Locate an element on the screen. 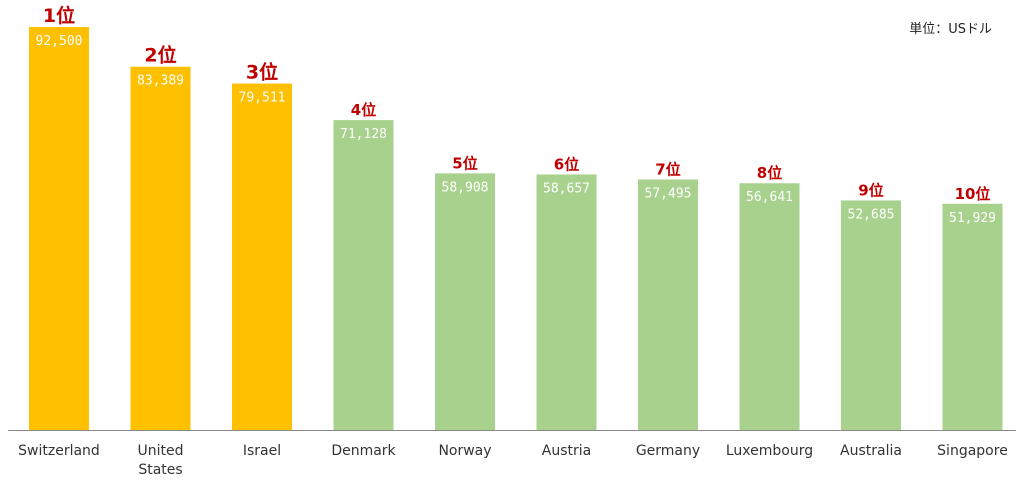 This screenshot has width=1024, height=483. category-label-8: Australia is located at coordinates (871, 451).